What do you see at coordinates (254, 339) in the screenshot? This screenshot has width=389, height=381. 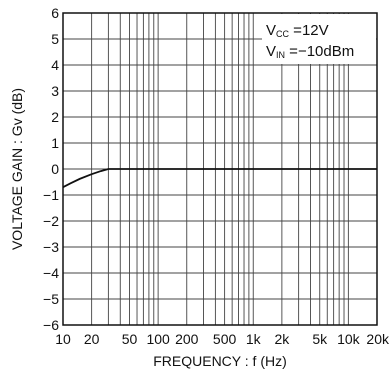 I see `x-tick-label: 1k` at bounding box center [254, 339].